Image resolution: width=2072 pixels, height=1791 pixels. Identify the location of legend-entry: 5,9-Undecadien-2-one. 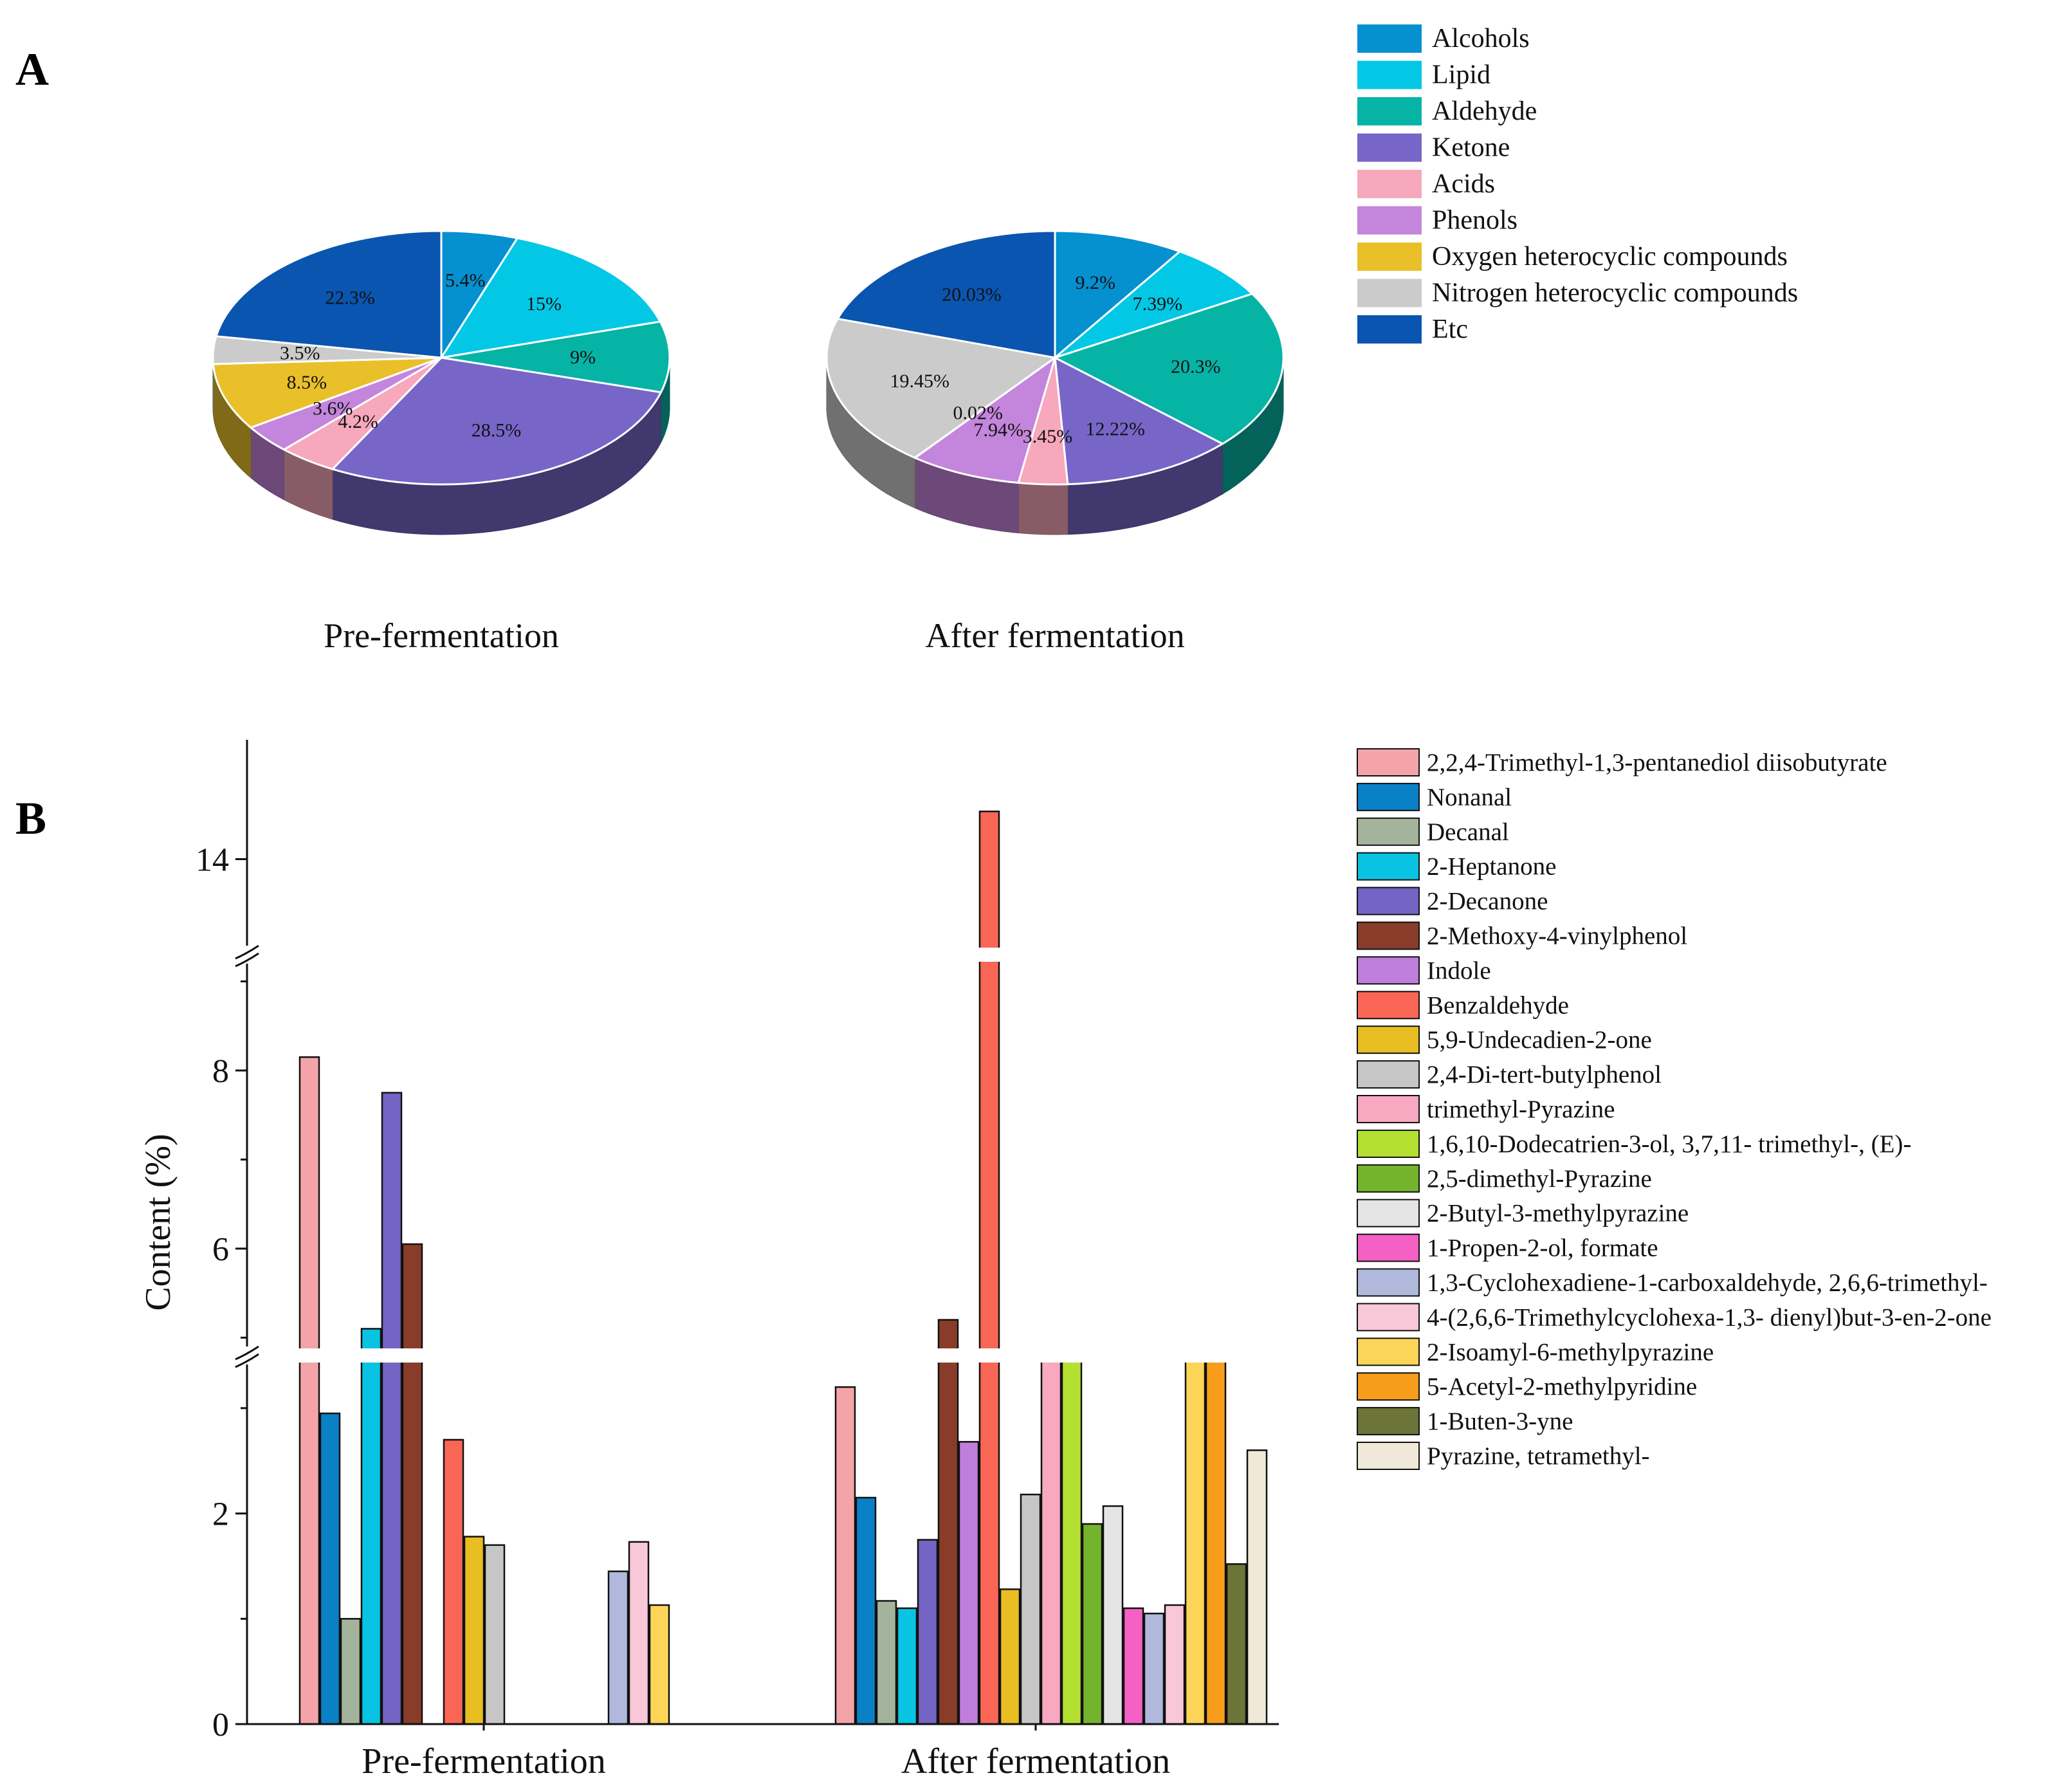
(1540, 1040).